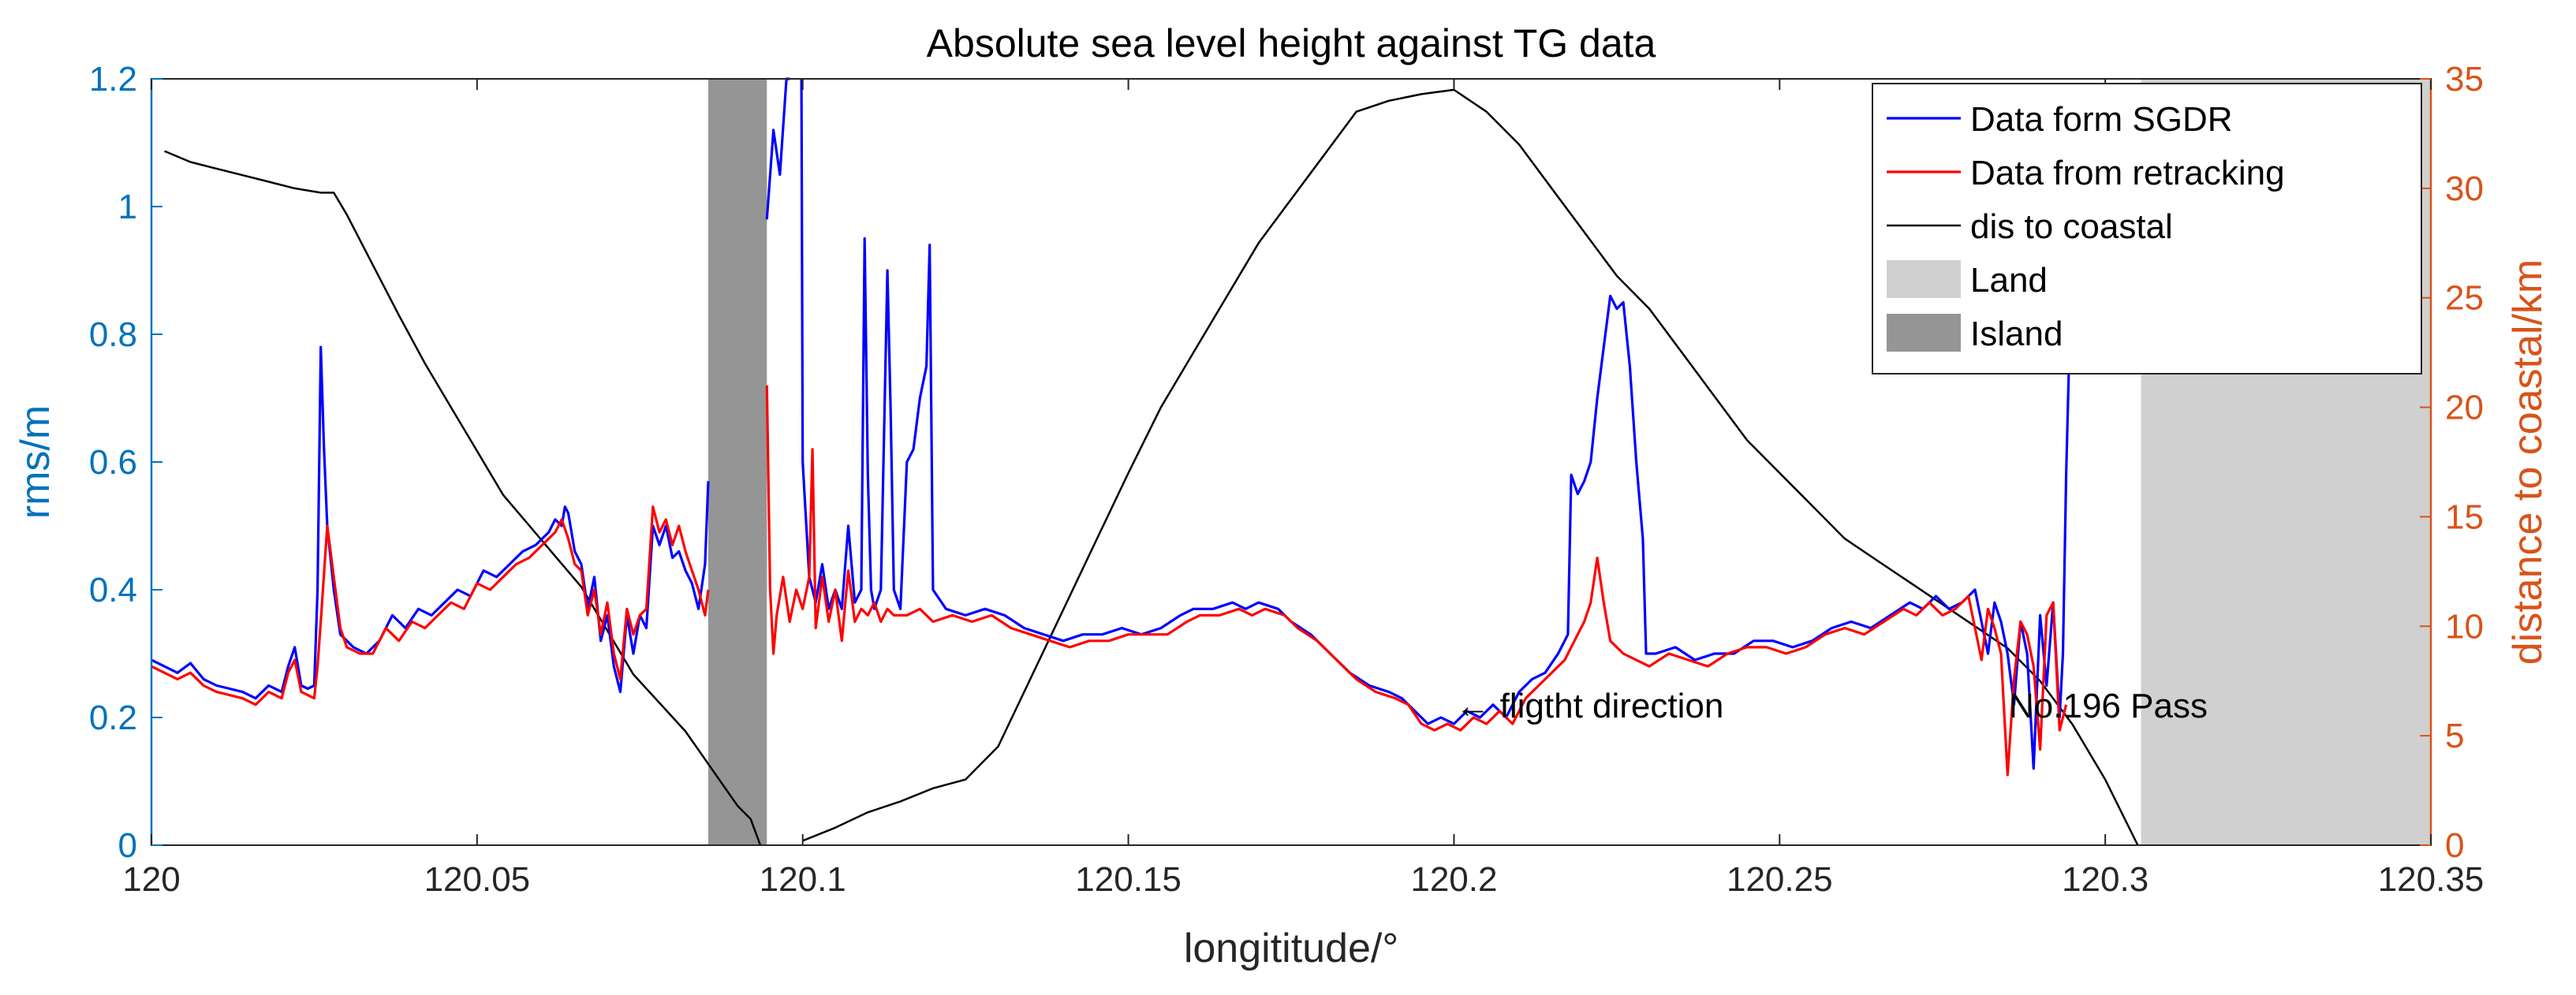  What do you see at coordinates (1589, 706) in the screenshot?
I see `flight-direction-annotation: ← fligtht direction` at bounding box center [1589, 706].